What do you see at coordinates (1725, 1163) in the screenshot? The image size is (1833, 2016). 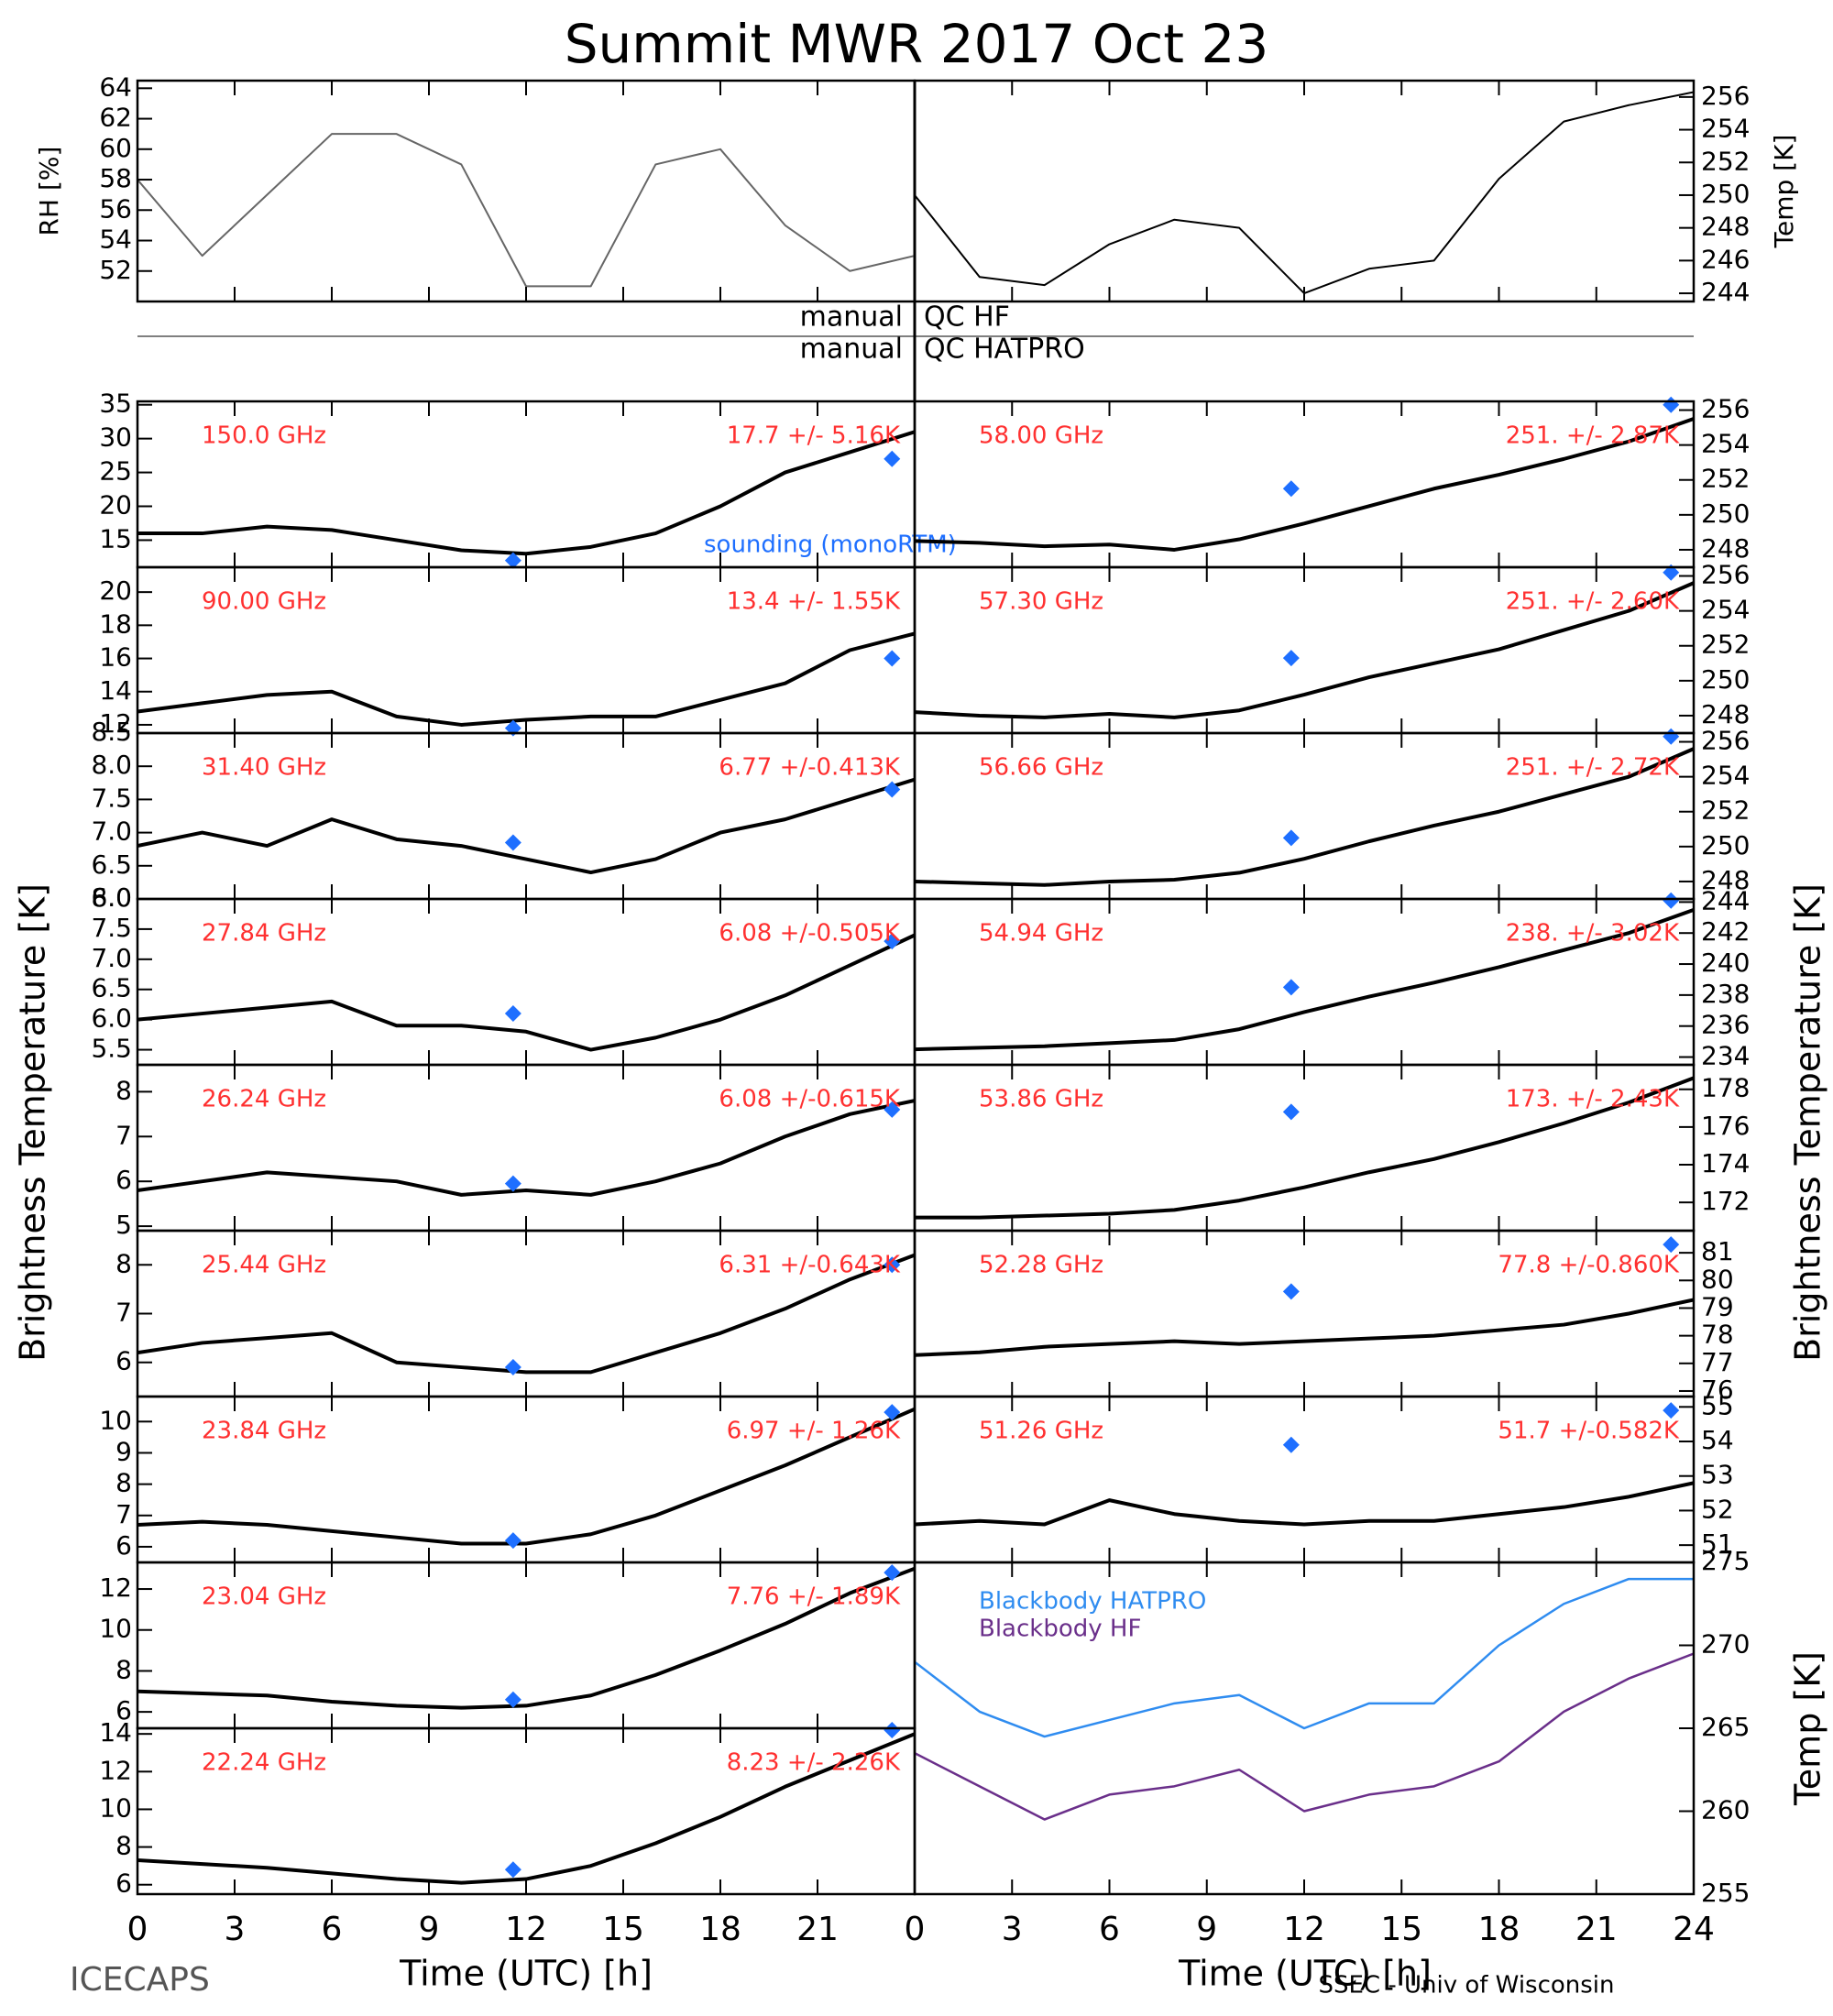 I see `y-tick-label: 174` at bounding box center [1725, 1163].